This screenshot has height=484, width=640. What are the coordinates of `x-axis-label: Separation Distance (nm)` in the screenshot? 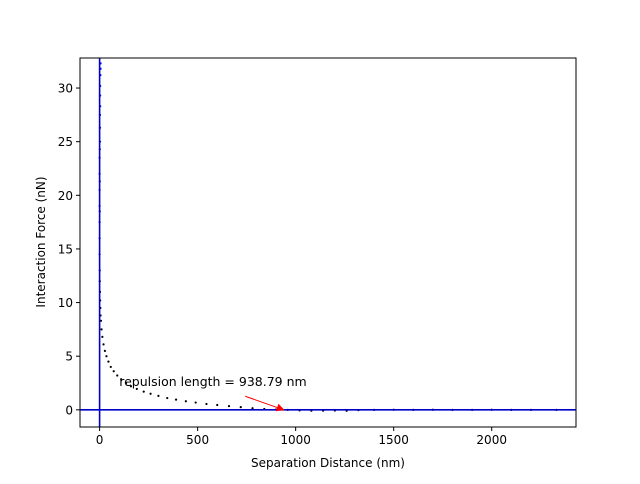 It's located at (328, 463).